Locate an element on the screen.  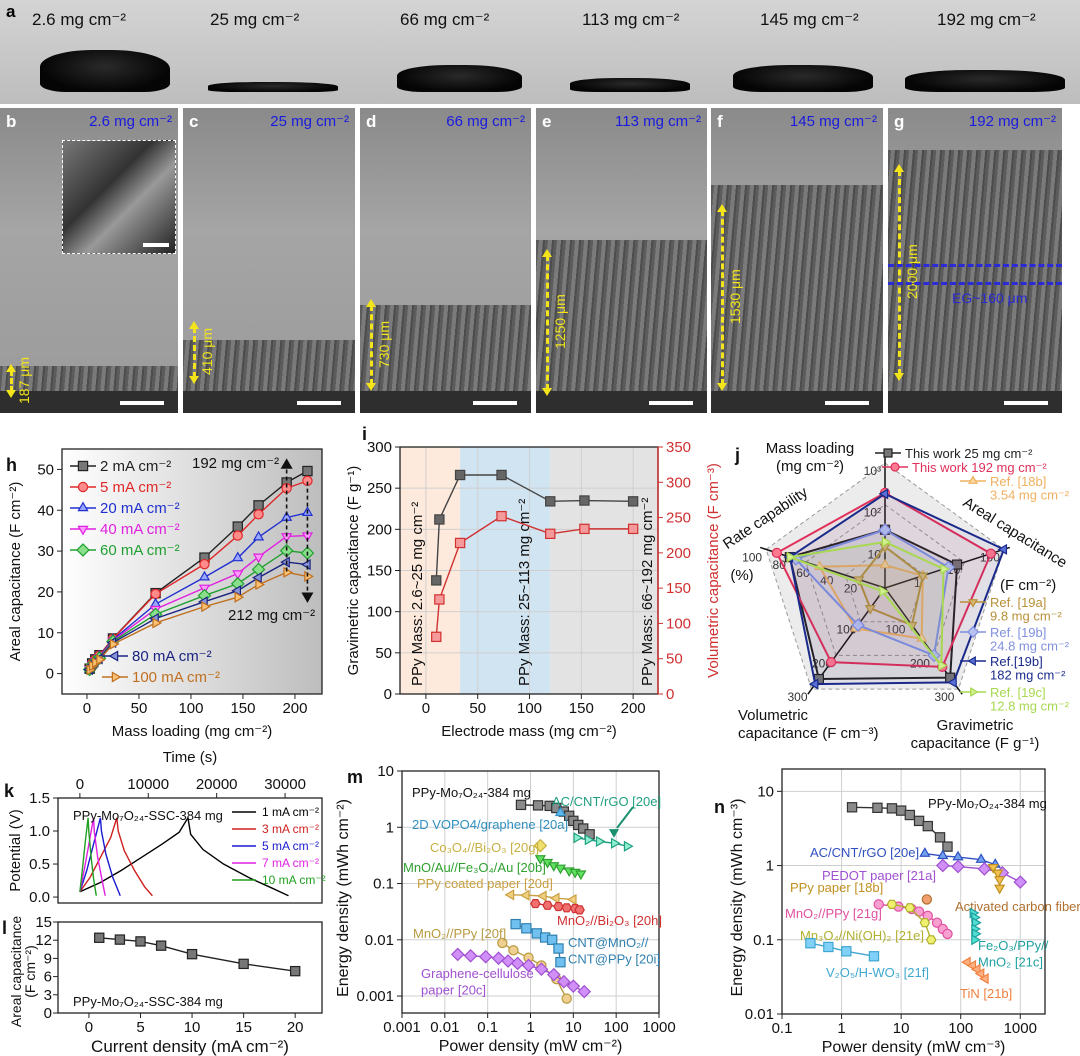
y2-tick-label: 350 is located at coordinates (678, 447).